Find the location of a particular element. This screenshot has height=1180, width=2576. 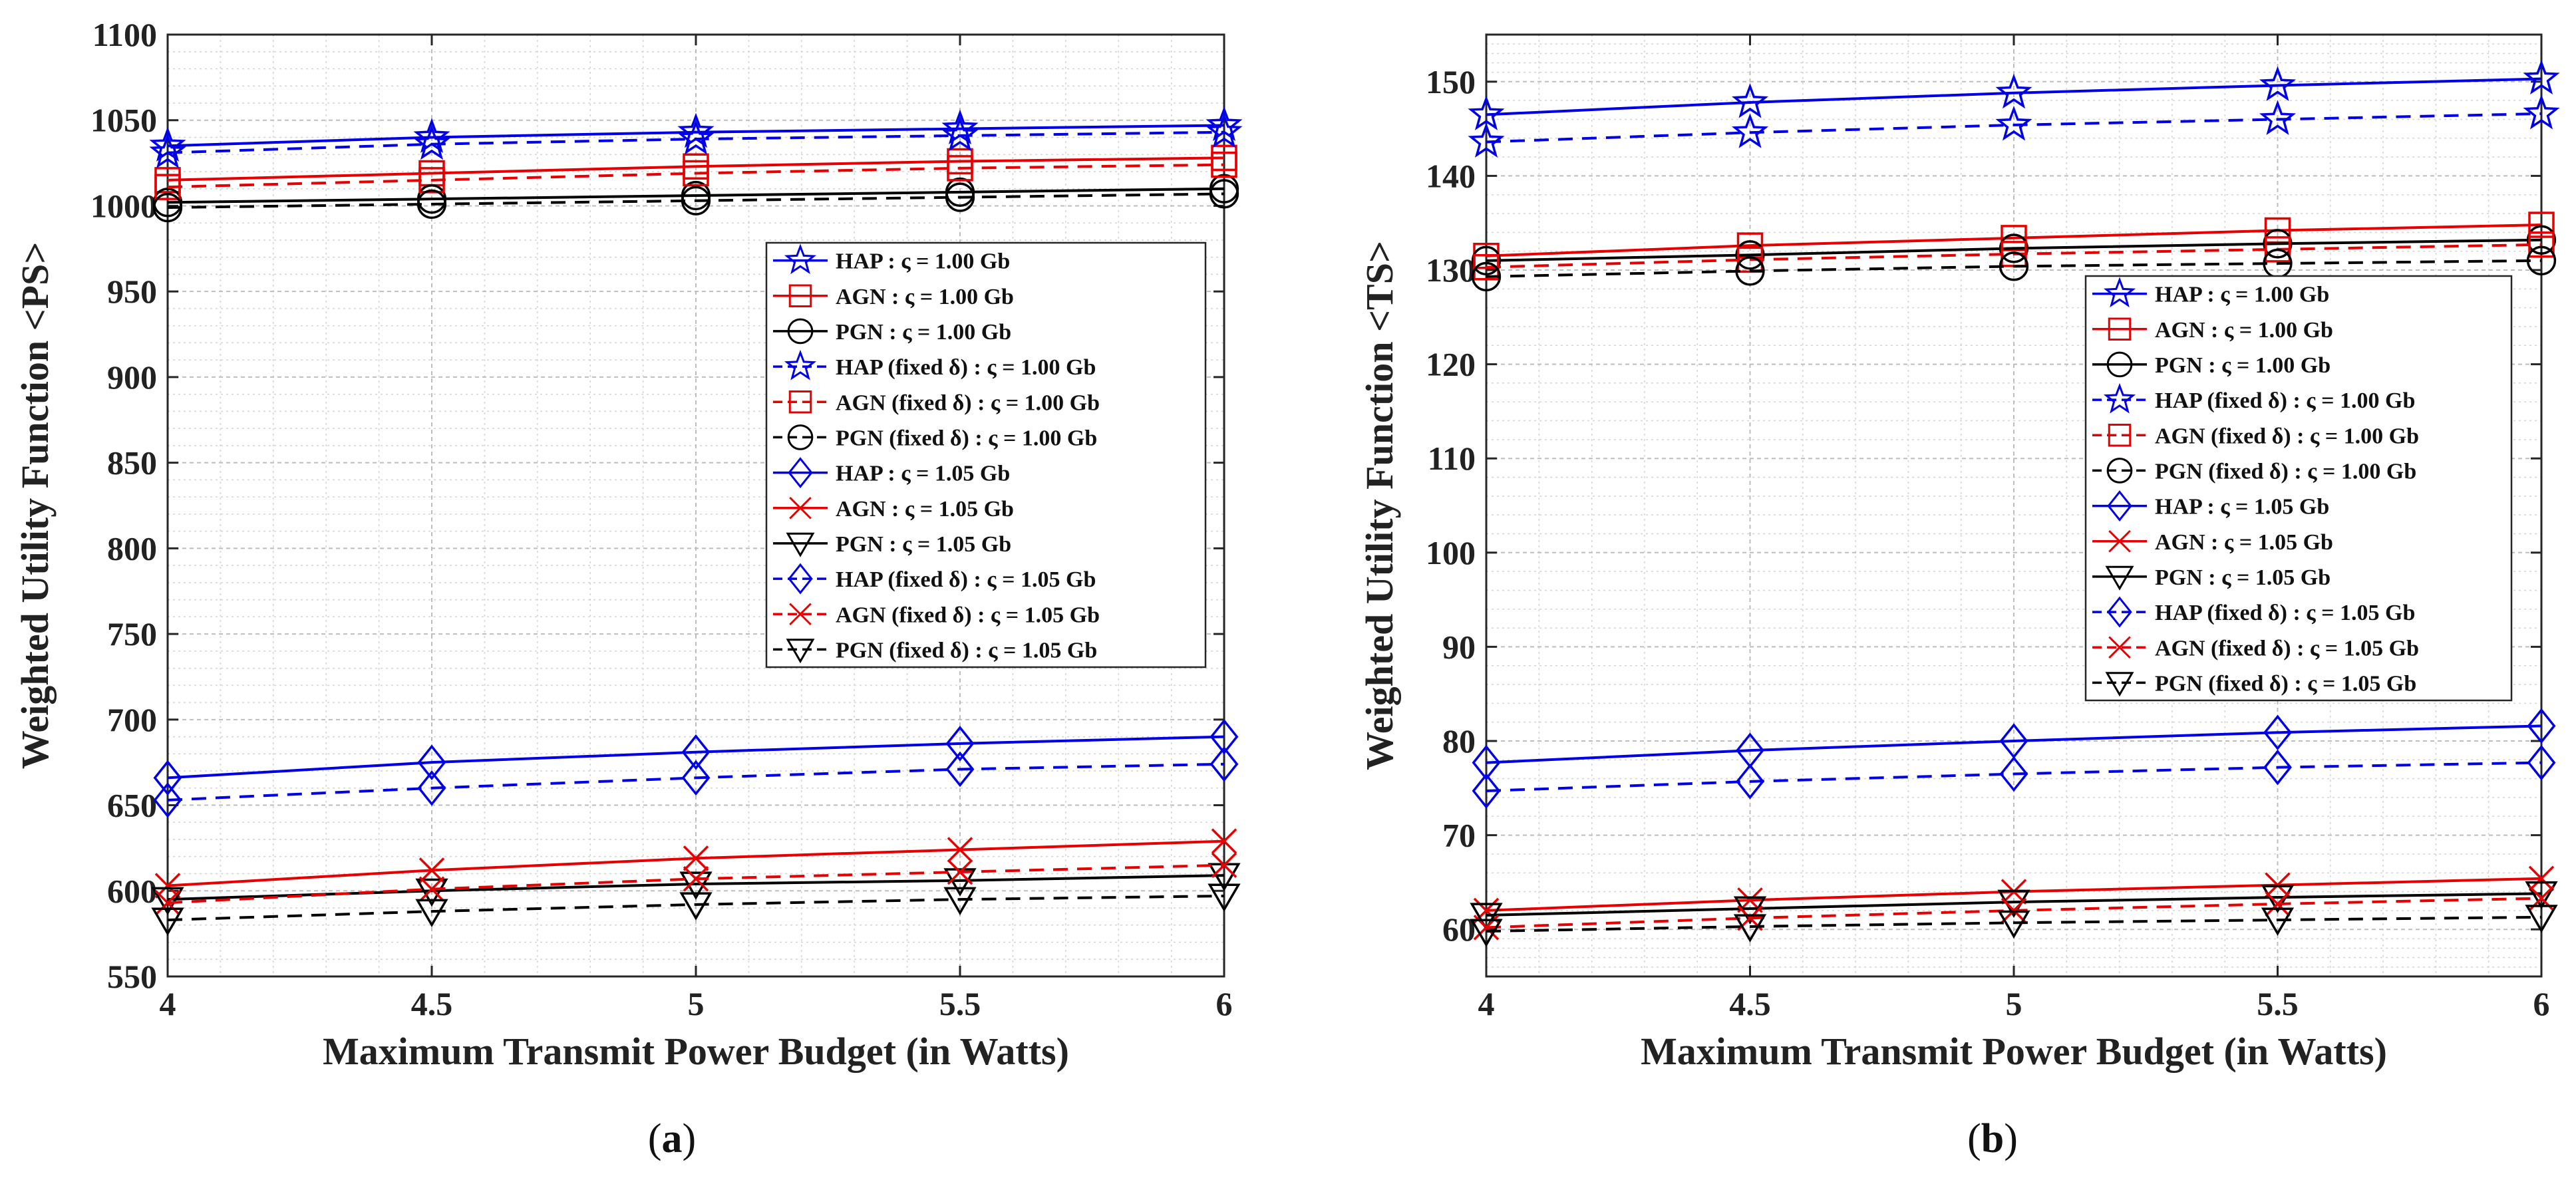

y-tick-label: 800 is located at coordinates (132, 548).